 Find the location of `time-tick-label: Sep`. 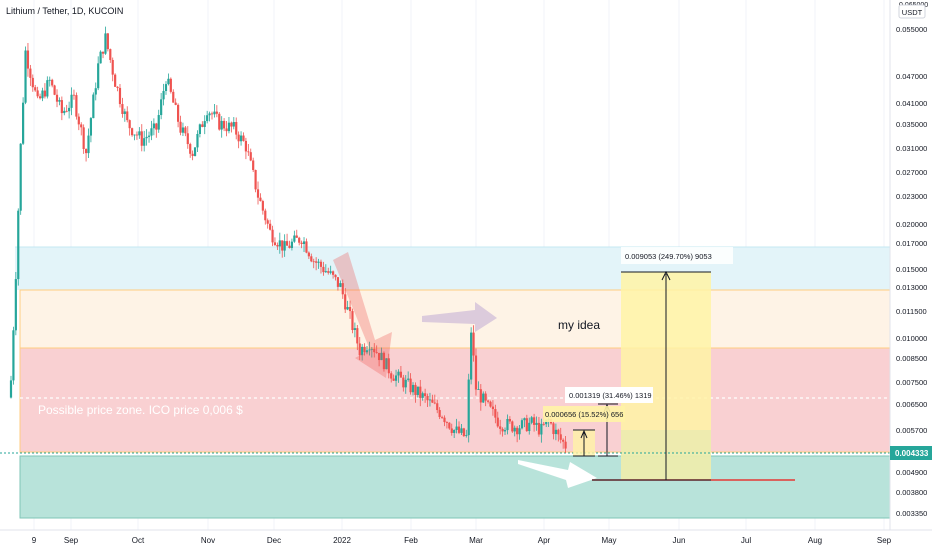

time-tick-label: Sep is located at coordinates (71, 540).